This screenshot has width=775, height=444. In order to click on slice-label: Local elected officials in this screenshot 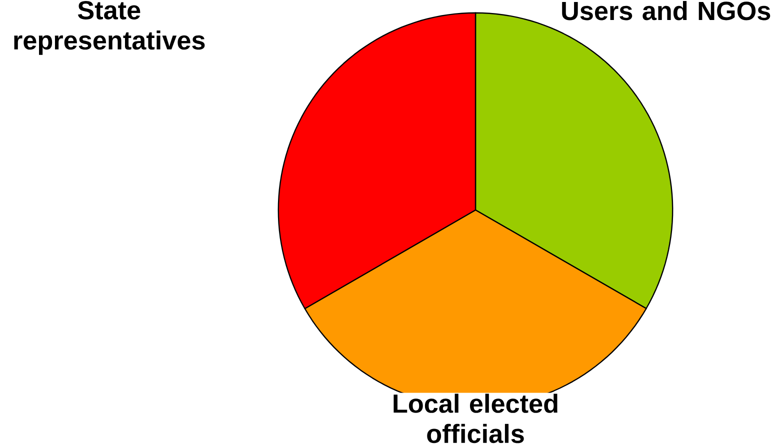, I will do `click(476, 419)`.